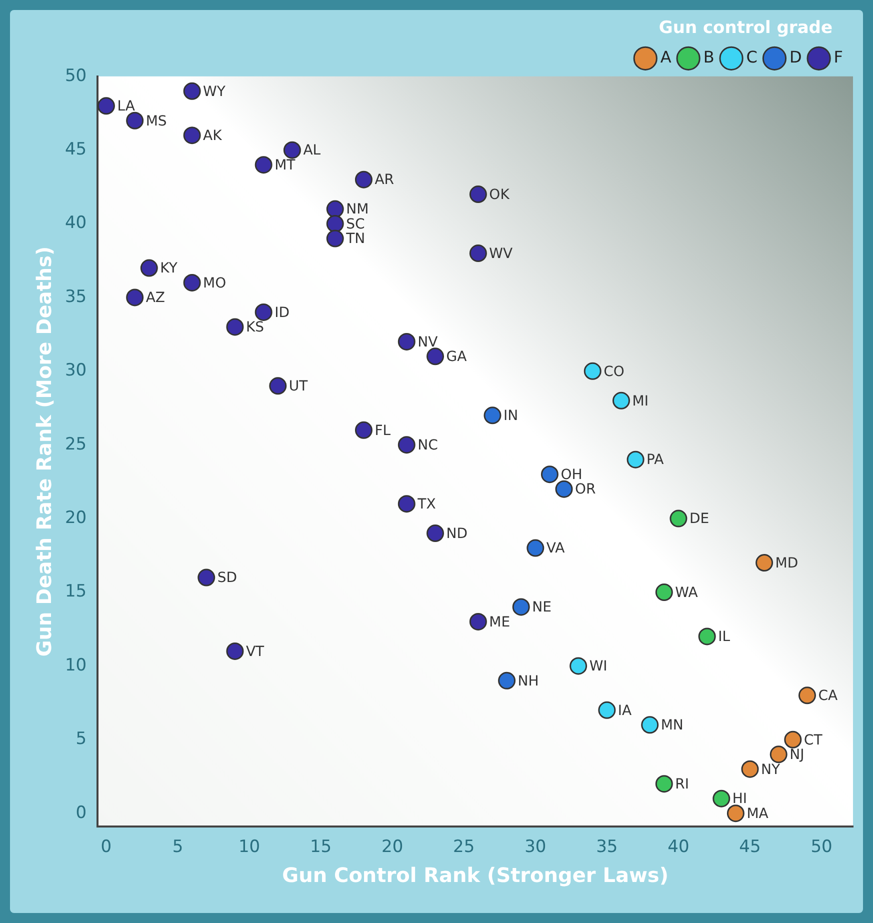 This screenshot has width=873, height=923. What do you see at coordinates (699, 519) in the screenshot?
I see `data-label: DE` at bounding box center [699, 519].